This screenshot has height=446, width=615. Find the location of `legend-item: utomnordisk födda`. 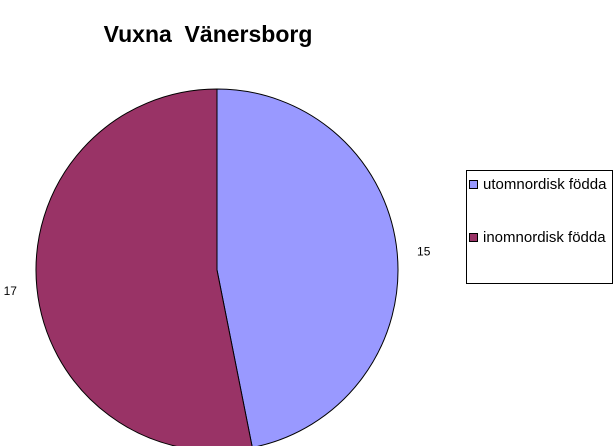

legend-item: utomnordisk födda is located at coordinates (539, 184).